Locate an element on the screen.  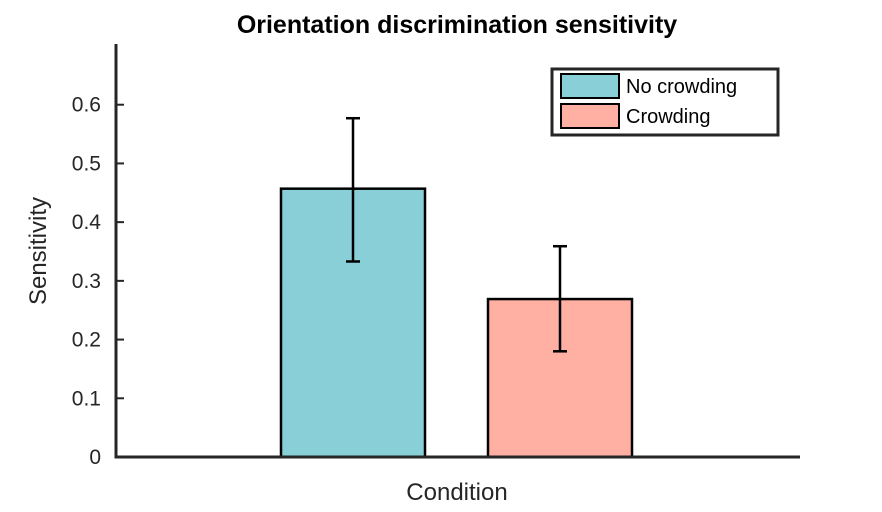
legend: No crowding Crowding is located at coordinates (665, 102).